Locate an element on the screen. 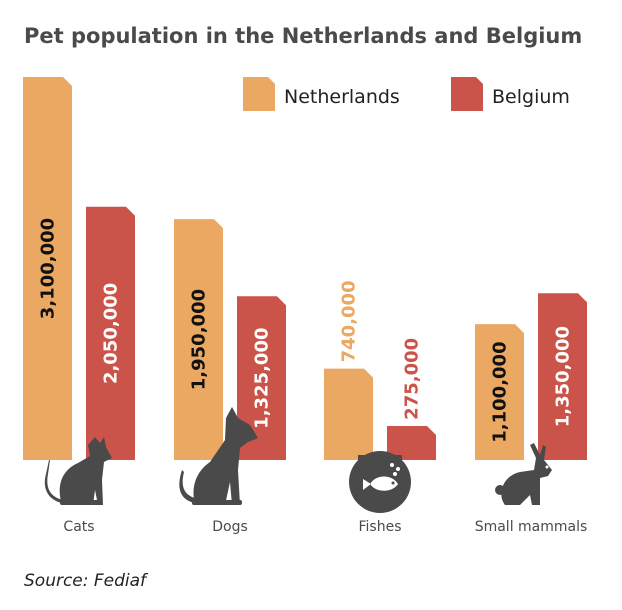 The height and width of the screenshot is (610, 622). legend-label-belgium: Belgium is located at coordinates (531, 97).